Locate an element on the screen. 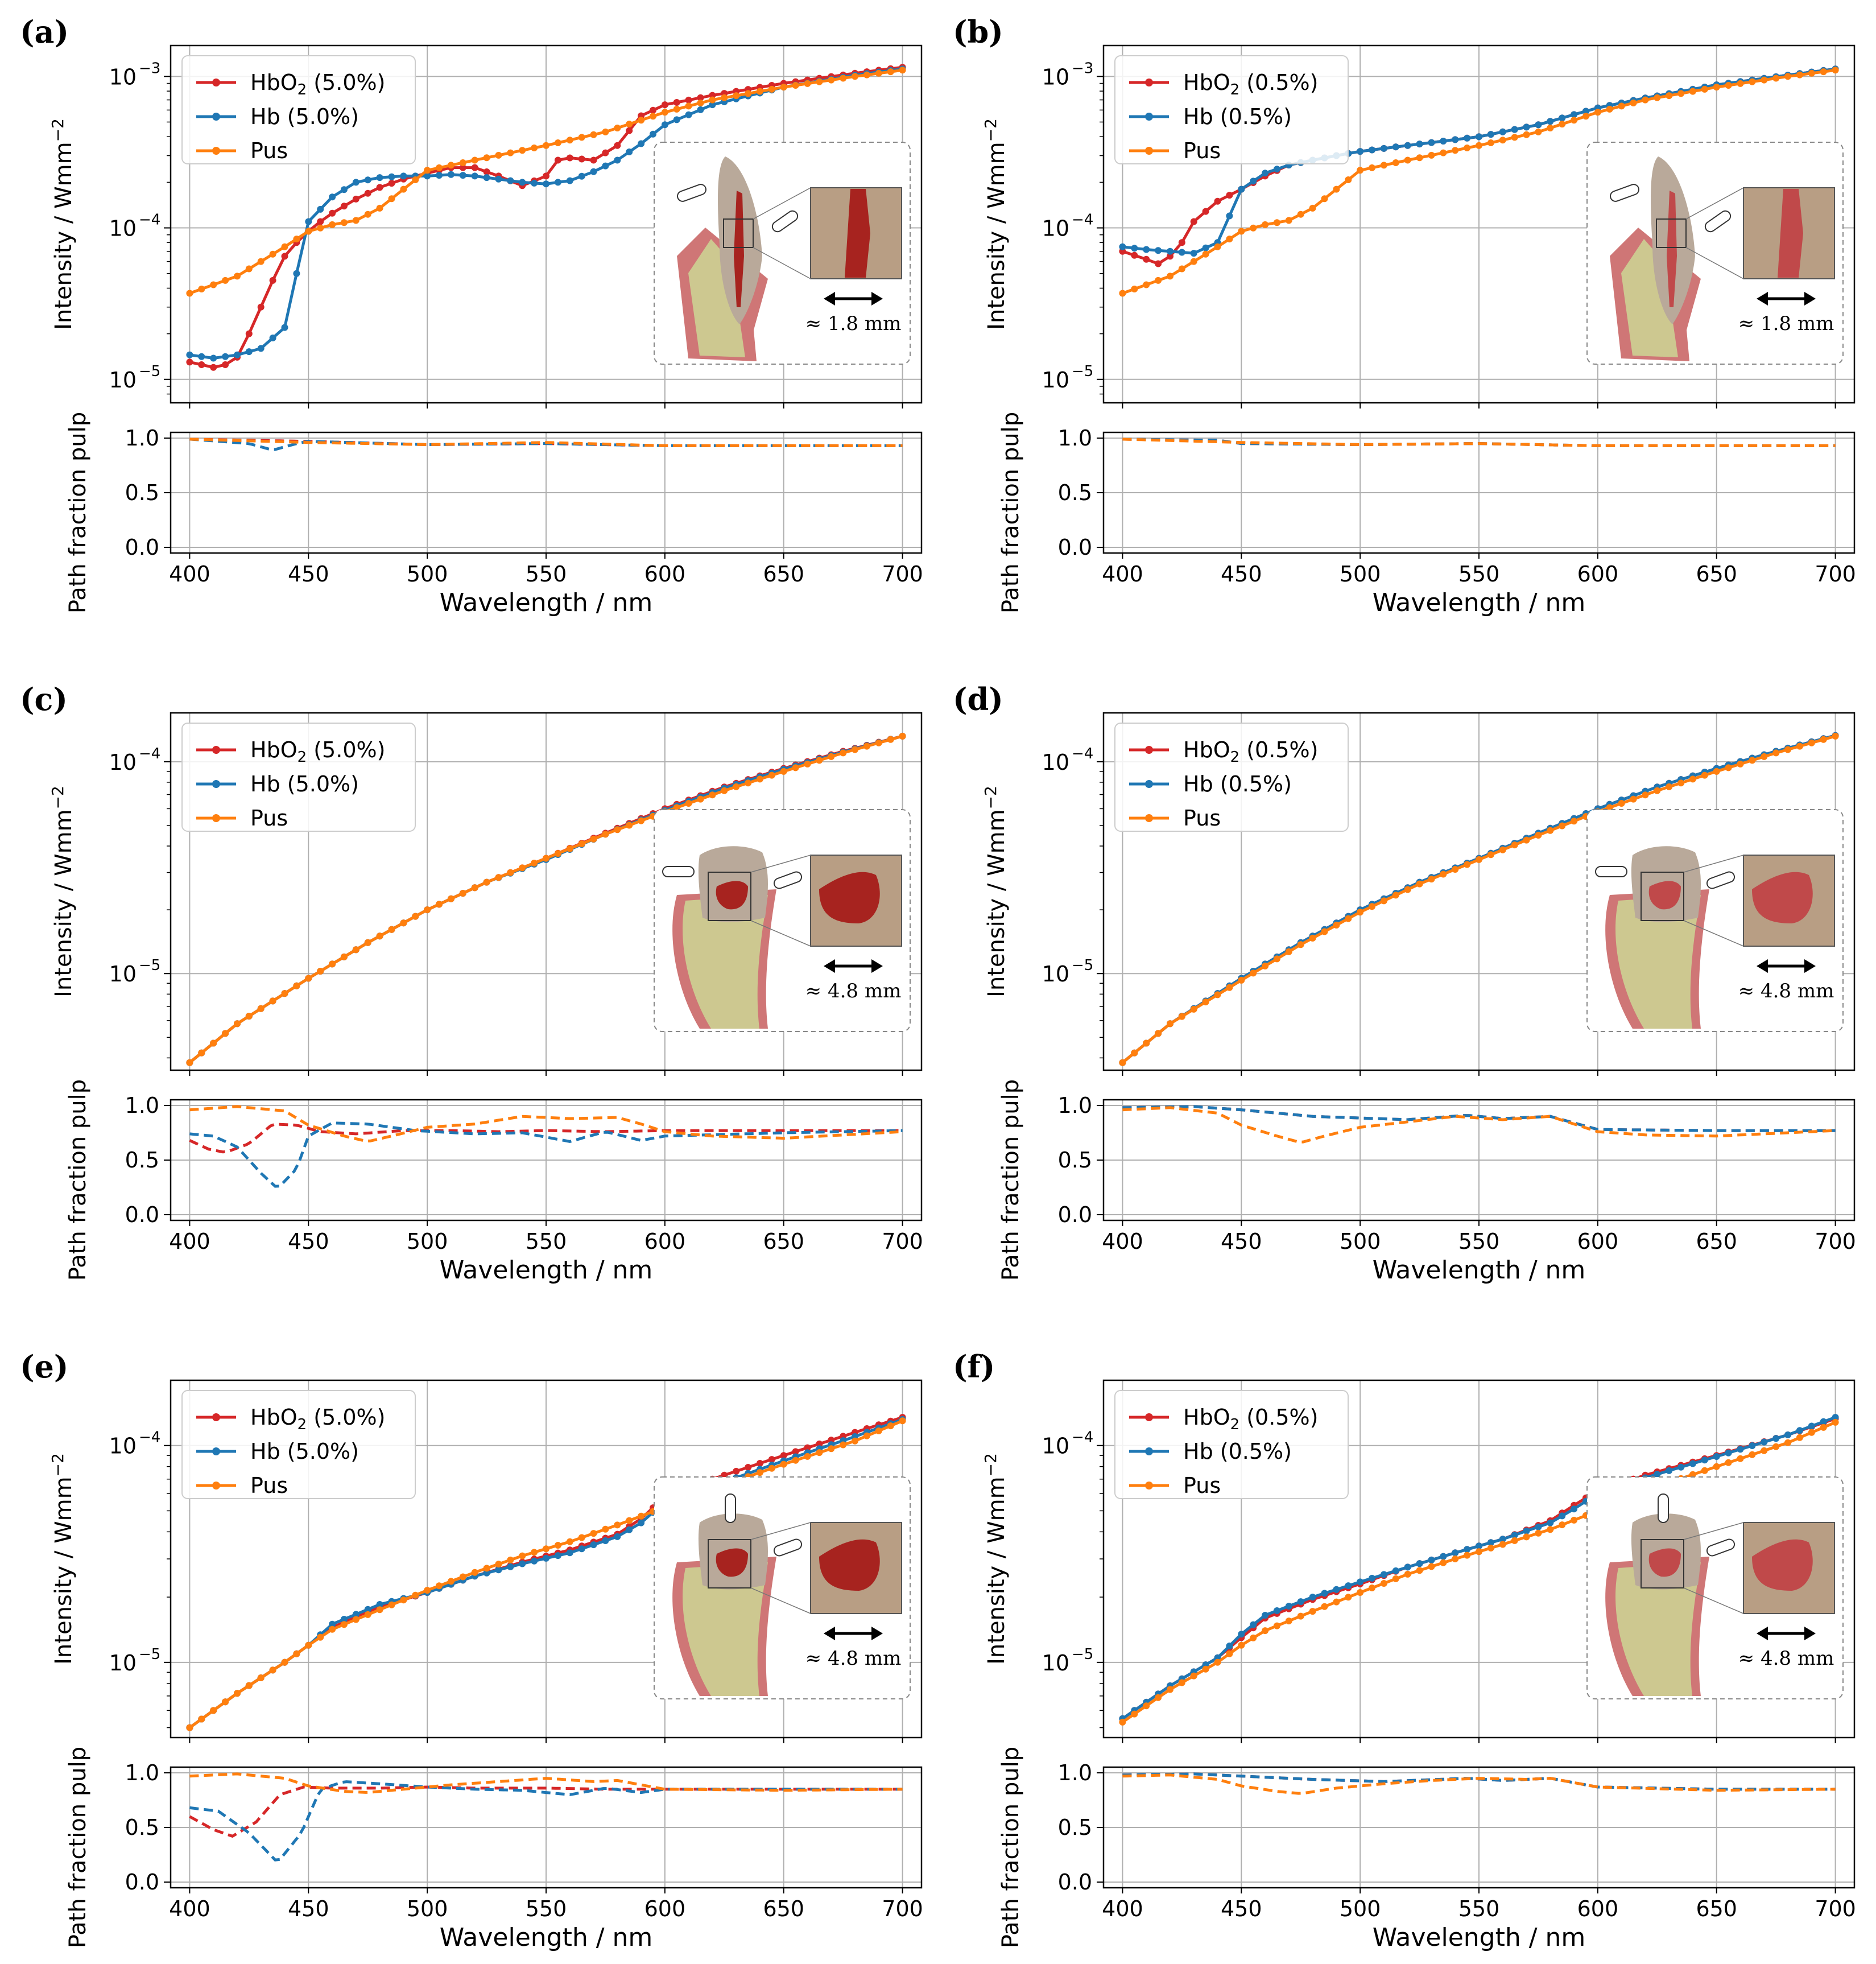 This screenshot has width=1876, height=1964. legend-label: Pus is located at coordinates (269, 151).